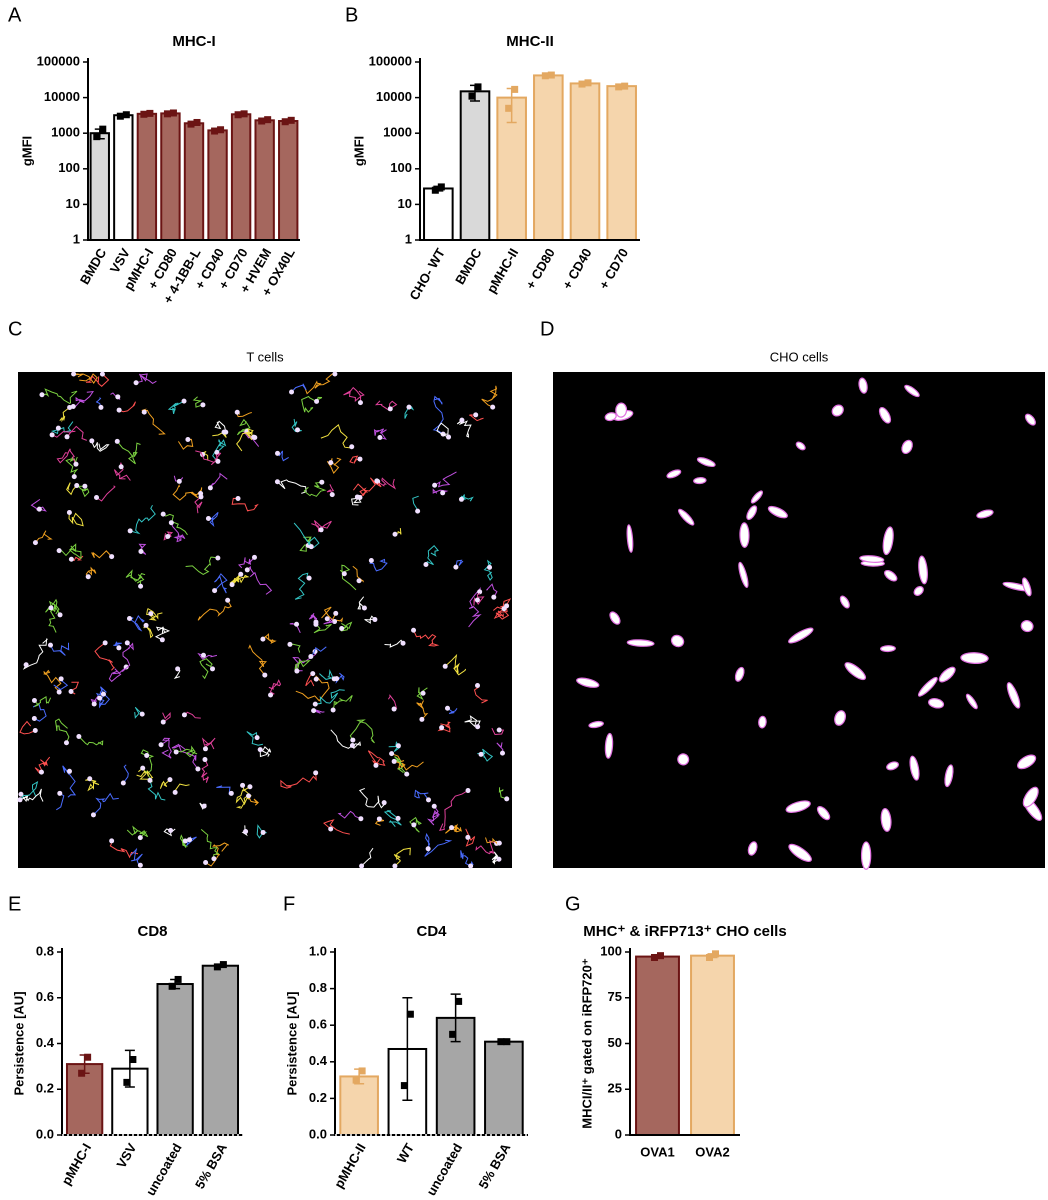  I want to click on y-tick-label: 0.0, so click(318, 1133).